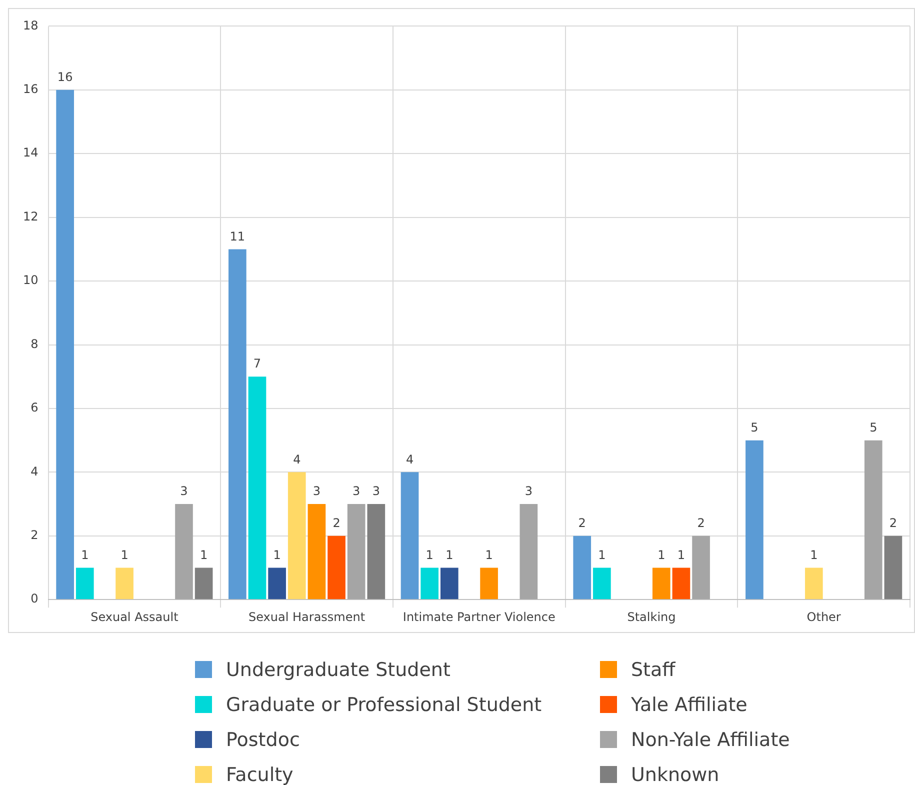 This screenshot has width=915, height=785. What do you see at coordinates (384, 705) in the screenshot?
I see `legend-label: Graduate or Professional Student` at bounding box center [384, 705].